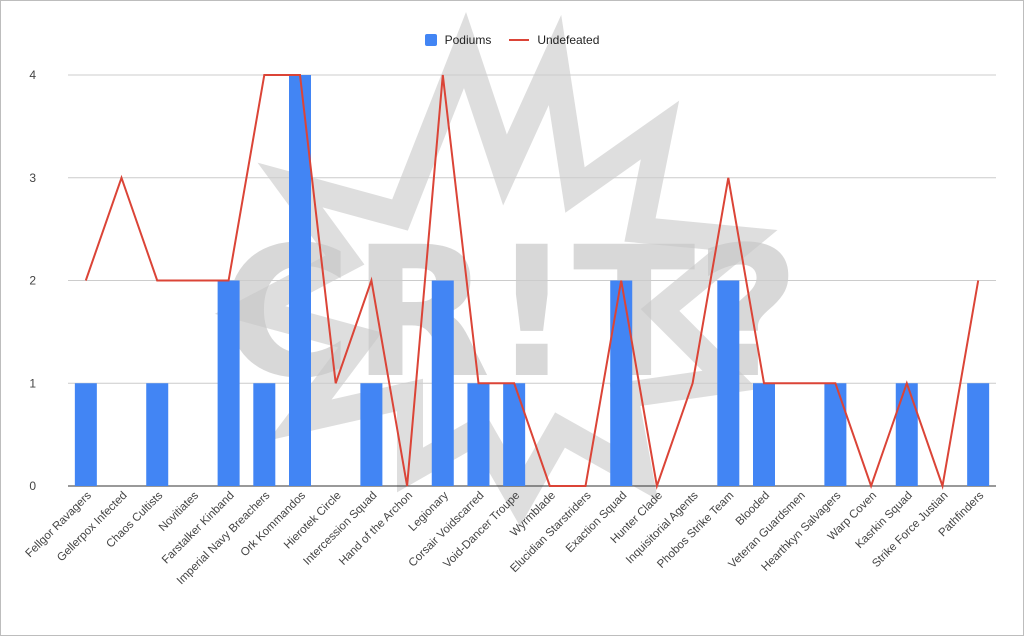  What do you see at coordinates (468, 40) in the screenshot?
I see `legend-label-podiums: Podiums` at bounding box center [468, 40].